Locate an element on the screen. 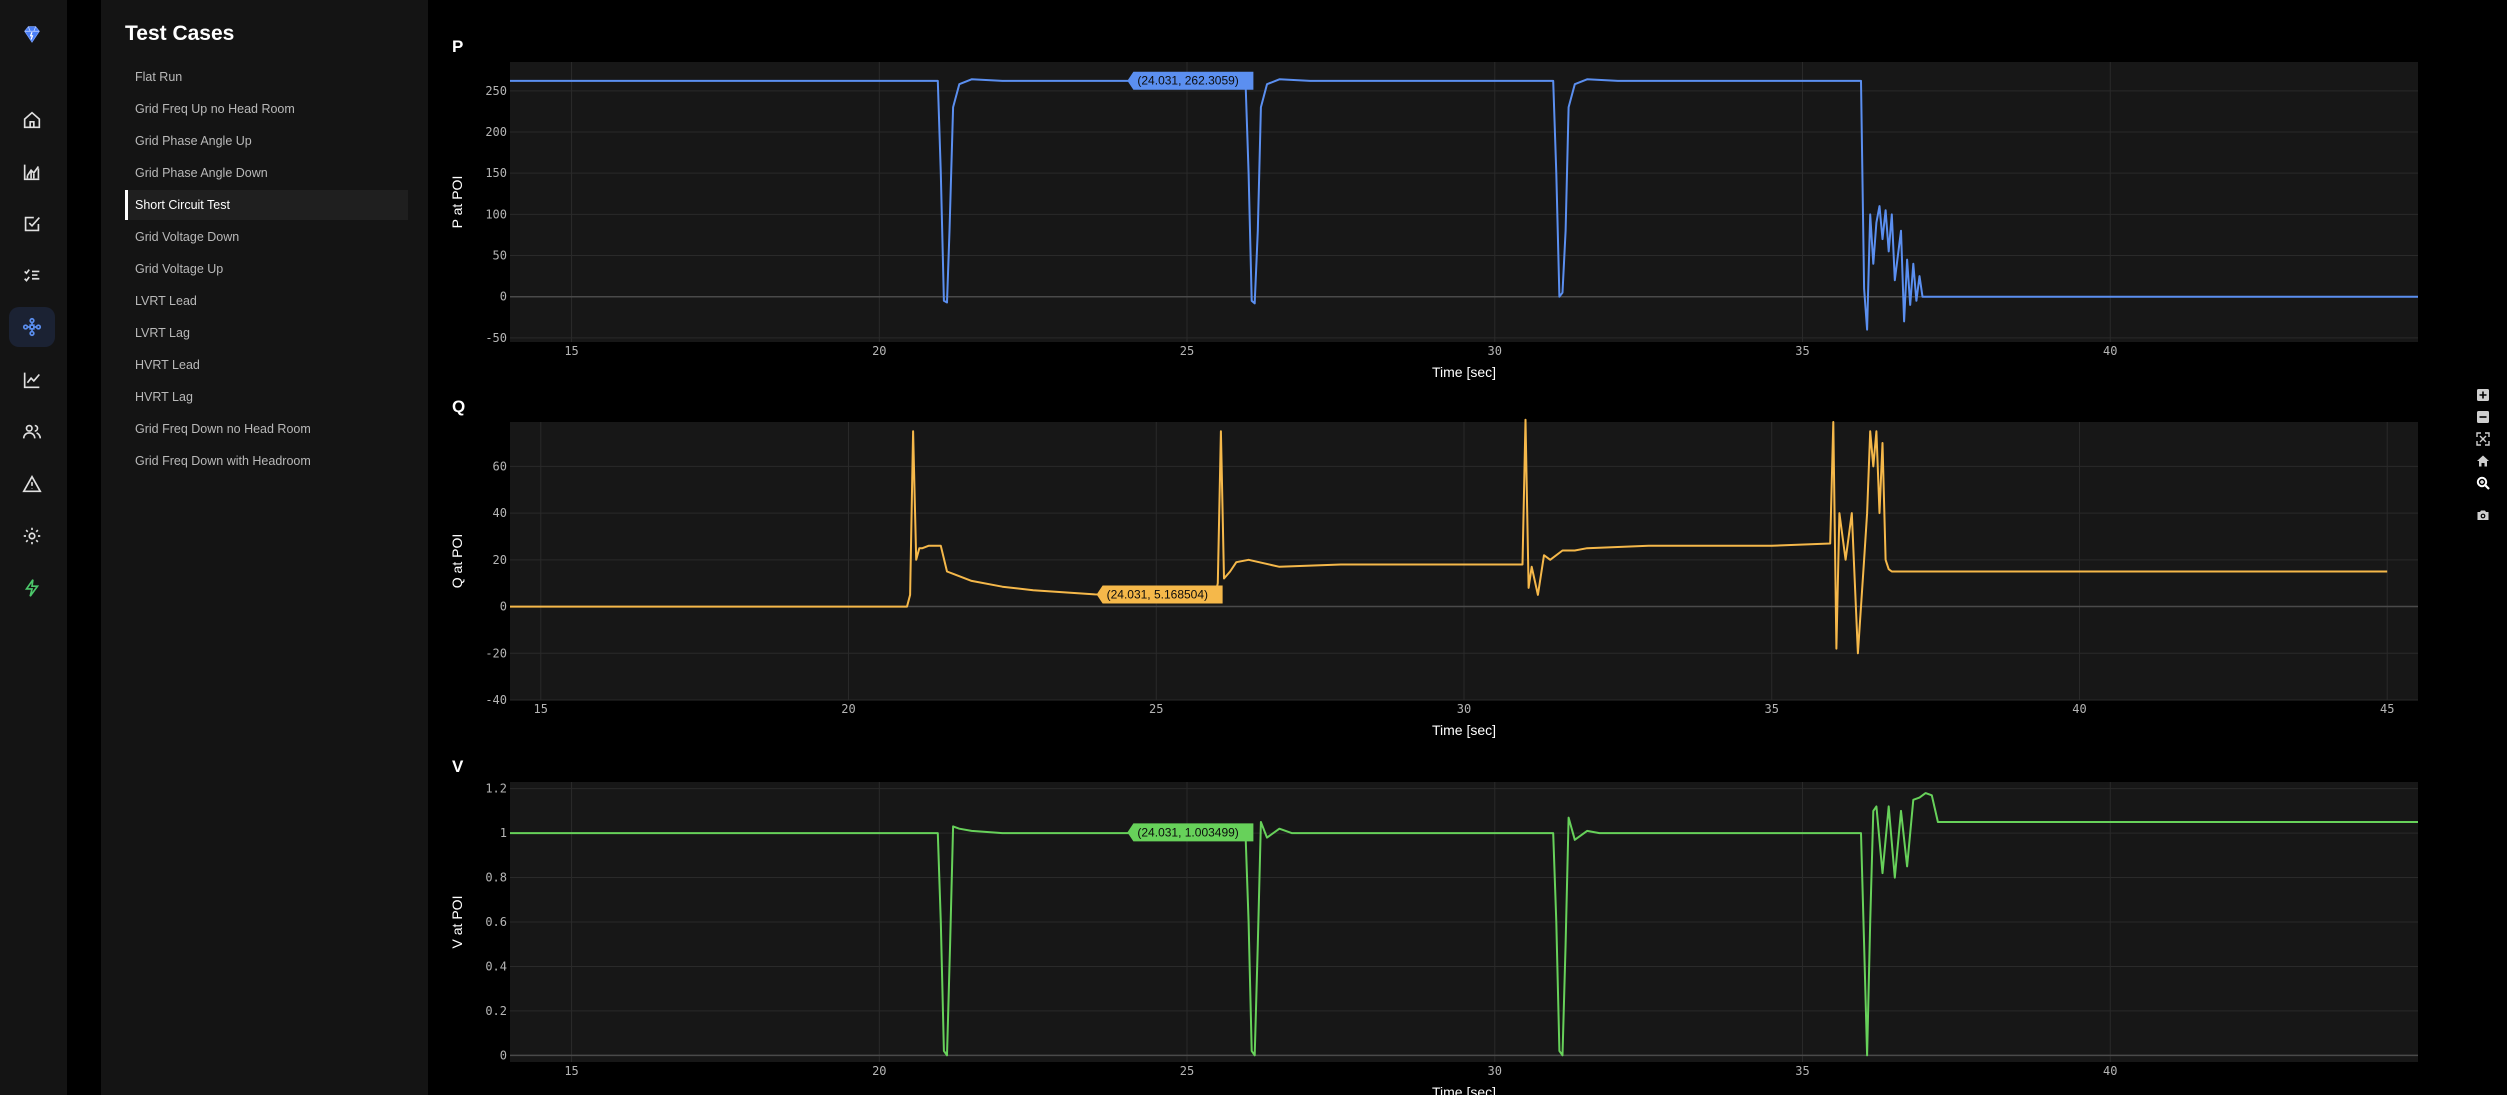 The width and height of the screenshot is (2507, 1095). y-tick-label: 1.2 is located at coordinates (496, 789).